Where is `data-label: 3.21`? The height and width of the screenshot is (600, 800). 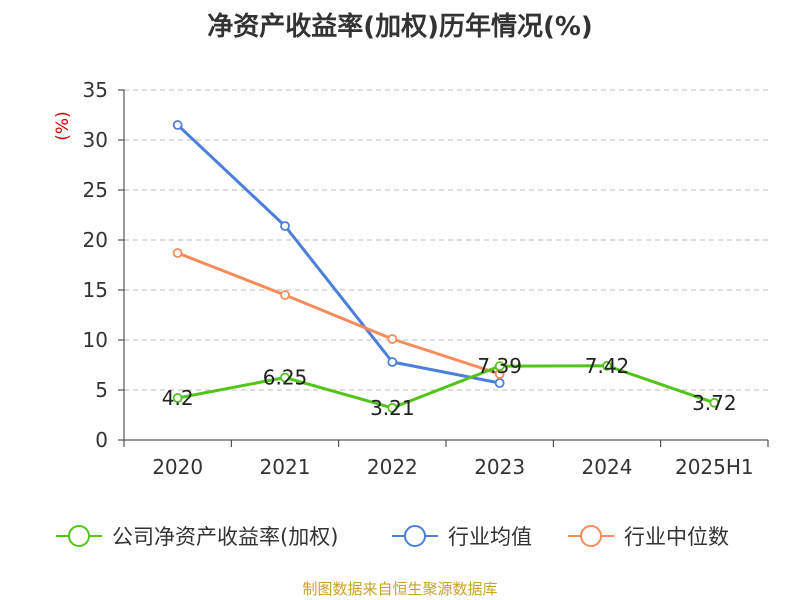 data-label: 3.21 is located at coordinates (392, 408).